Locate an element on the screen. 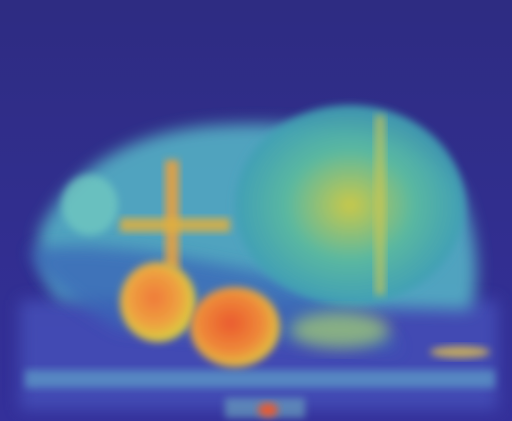 Image resolution: width=512 pixels, height=421 pixels. pear is located at coordinates (90, 205).